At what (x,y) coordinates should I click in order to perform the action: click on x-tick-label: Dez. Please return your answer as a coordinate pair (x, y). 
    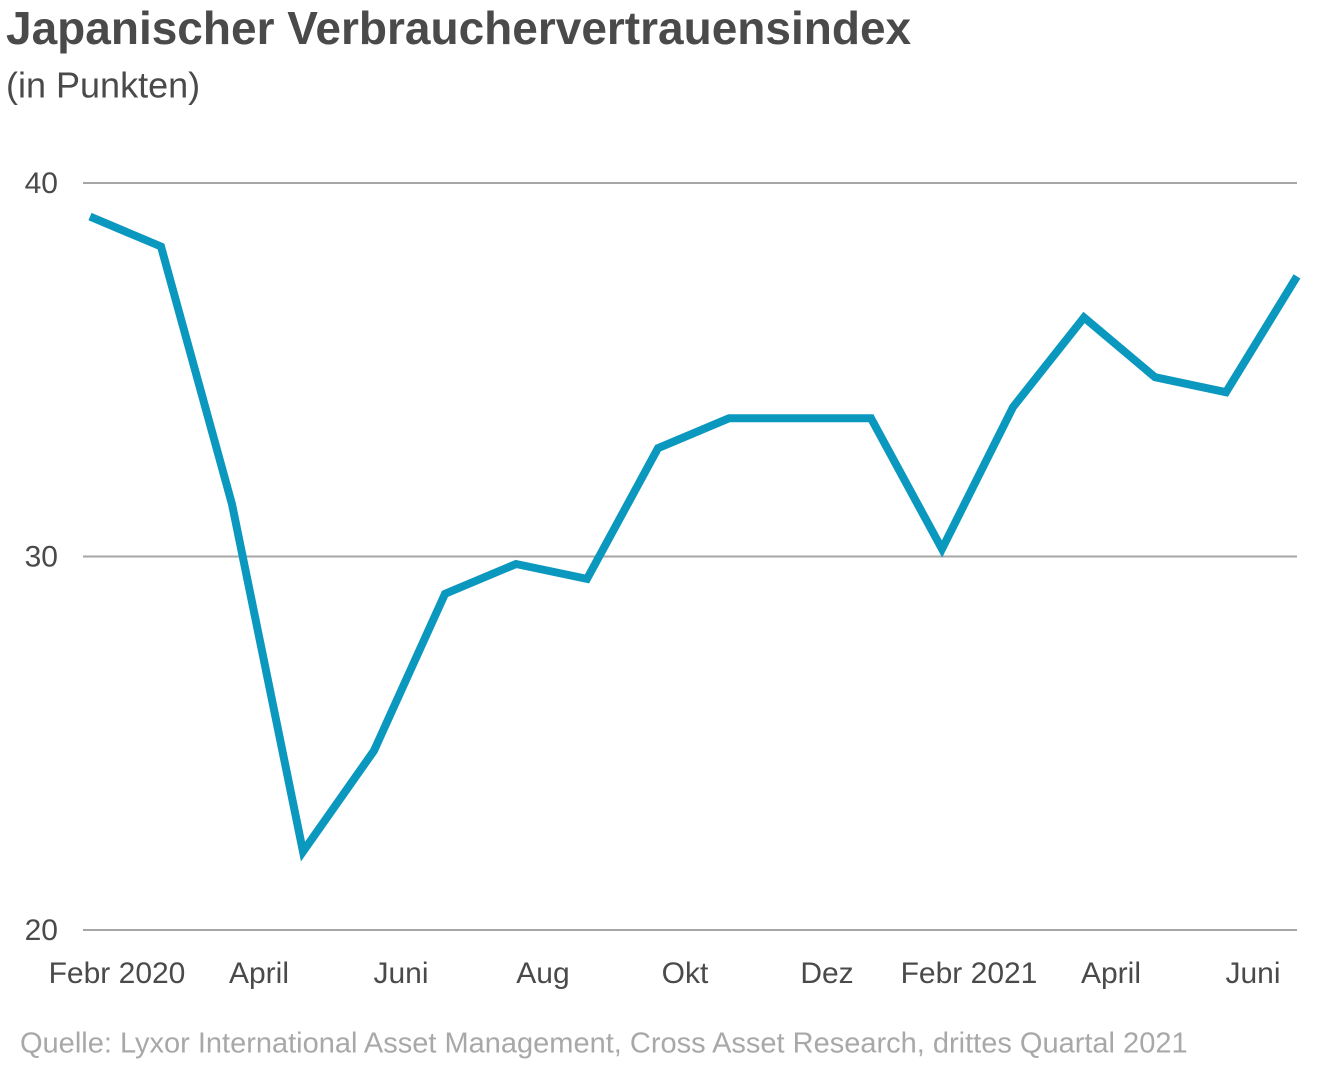
    Looking at the image, I should click on (826, 973).